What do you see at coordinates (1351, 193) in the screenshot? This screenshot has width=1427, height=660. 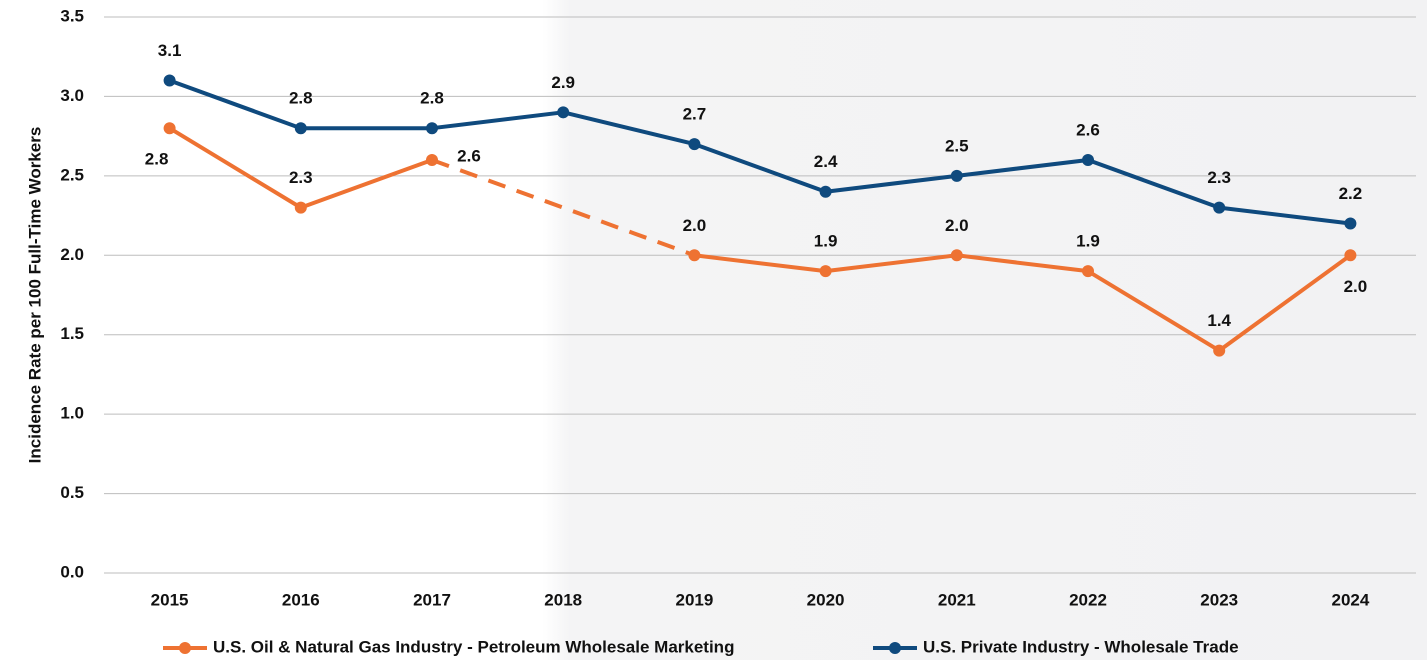 I see `data-label: 2.2` at bounding box center [1351, 193].